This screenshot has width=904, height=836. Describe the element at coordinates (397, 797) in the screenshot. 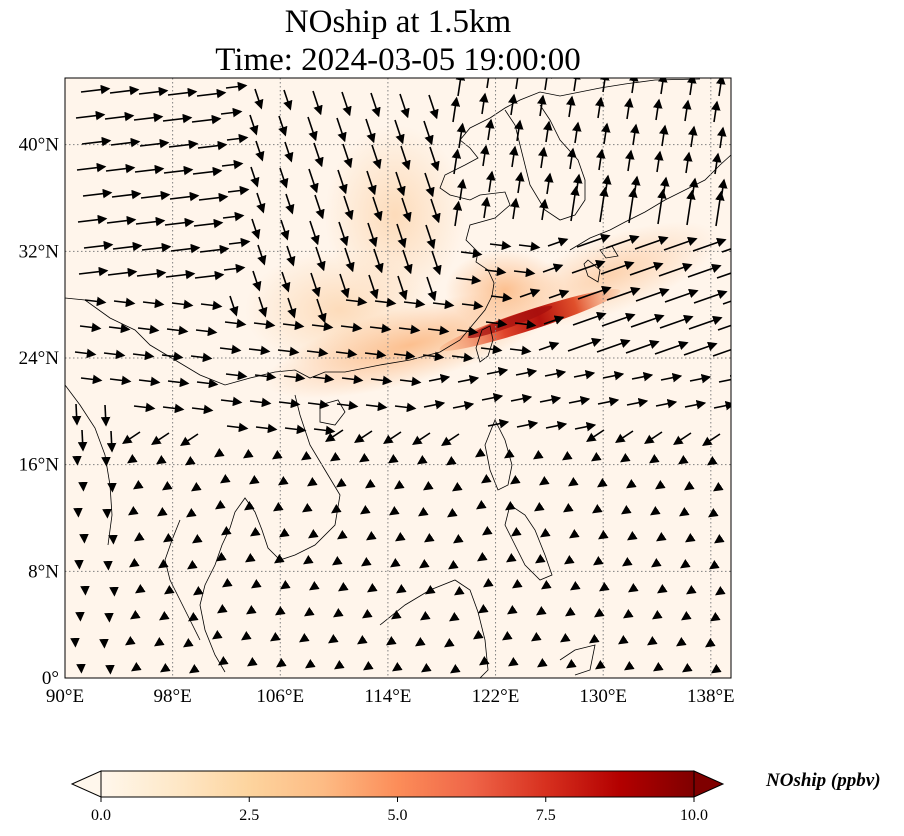

I see `colorbar: 0.0 2.5 5.0 7.5 10.0` at that location.